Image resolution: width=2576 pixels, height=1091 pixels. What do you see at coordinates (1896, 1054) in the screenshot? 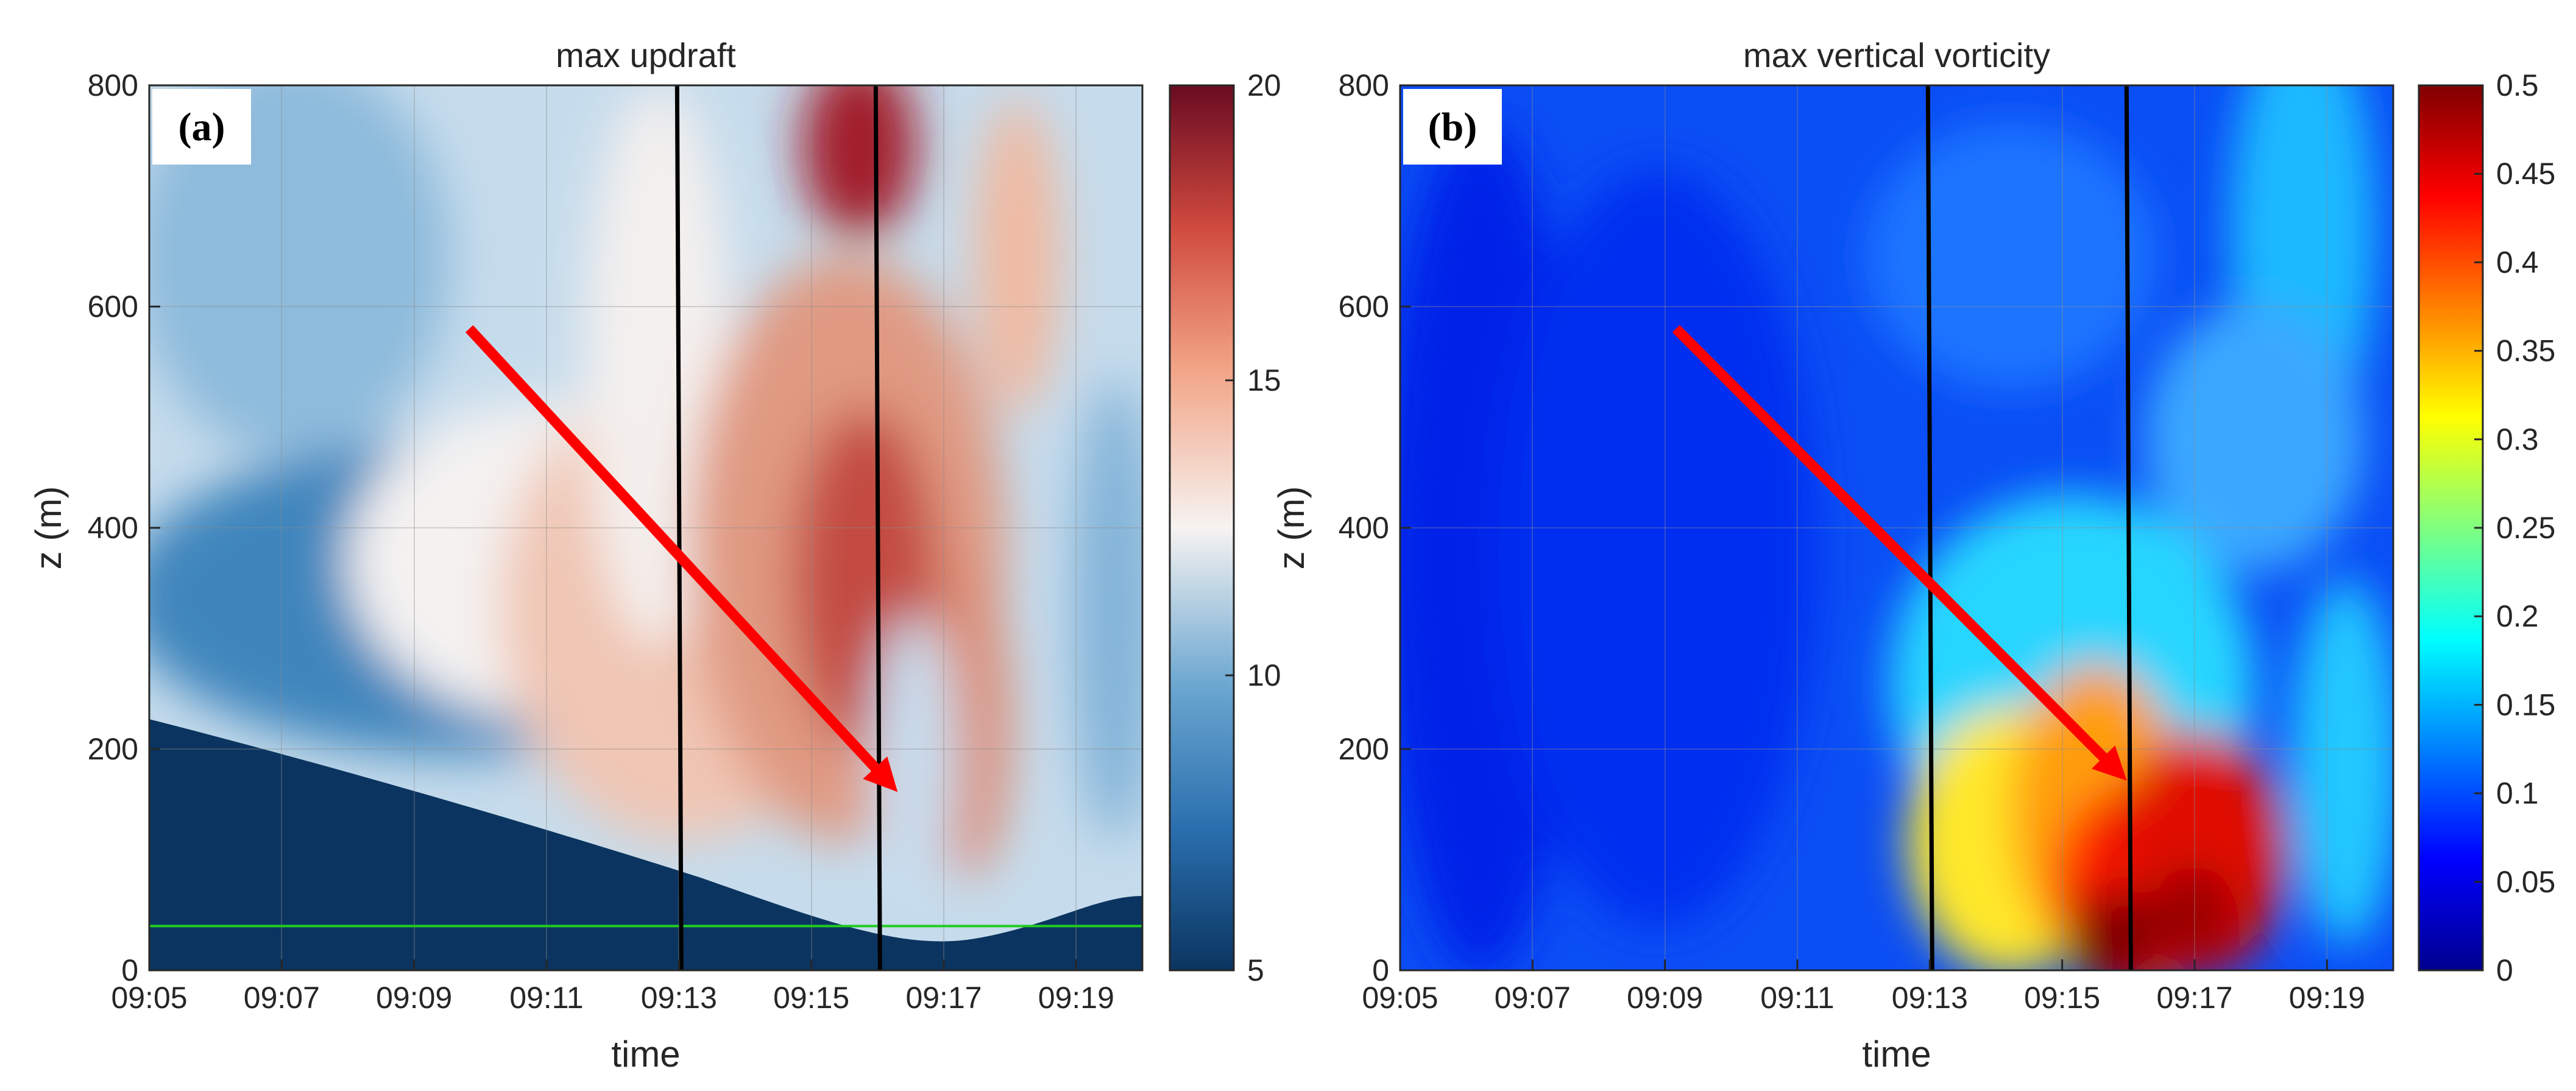
I see `panel-b-x-axis-label: time` at bounding box center [1896, 1054].